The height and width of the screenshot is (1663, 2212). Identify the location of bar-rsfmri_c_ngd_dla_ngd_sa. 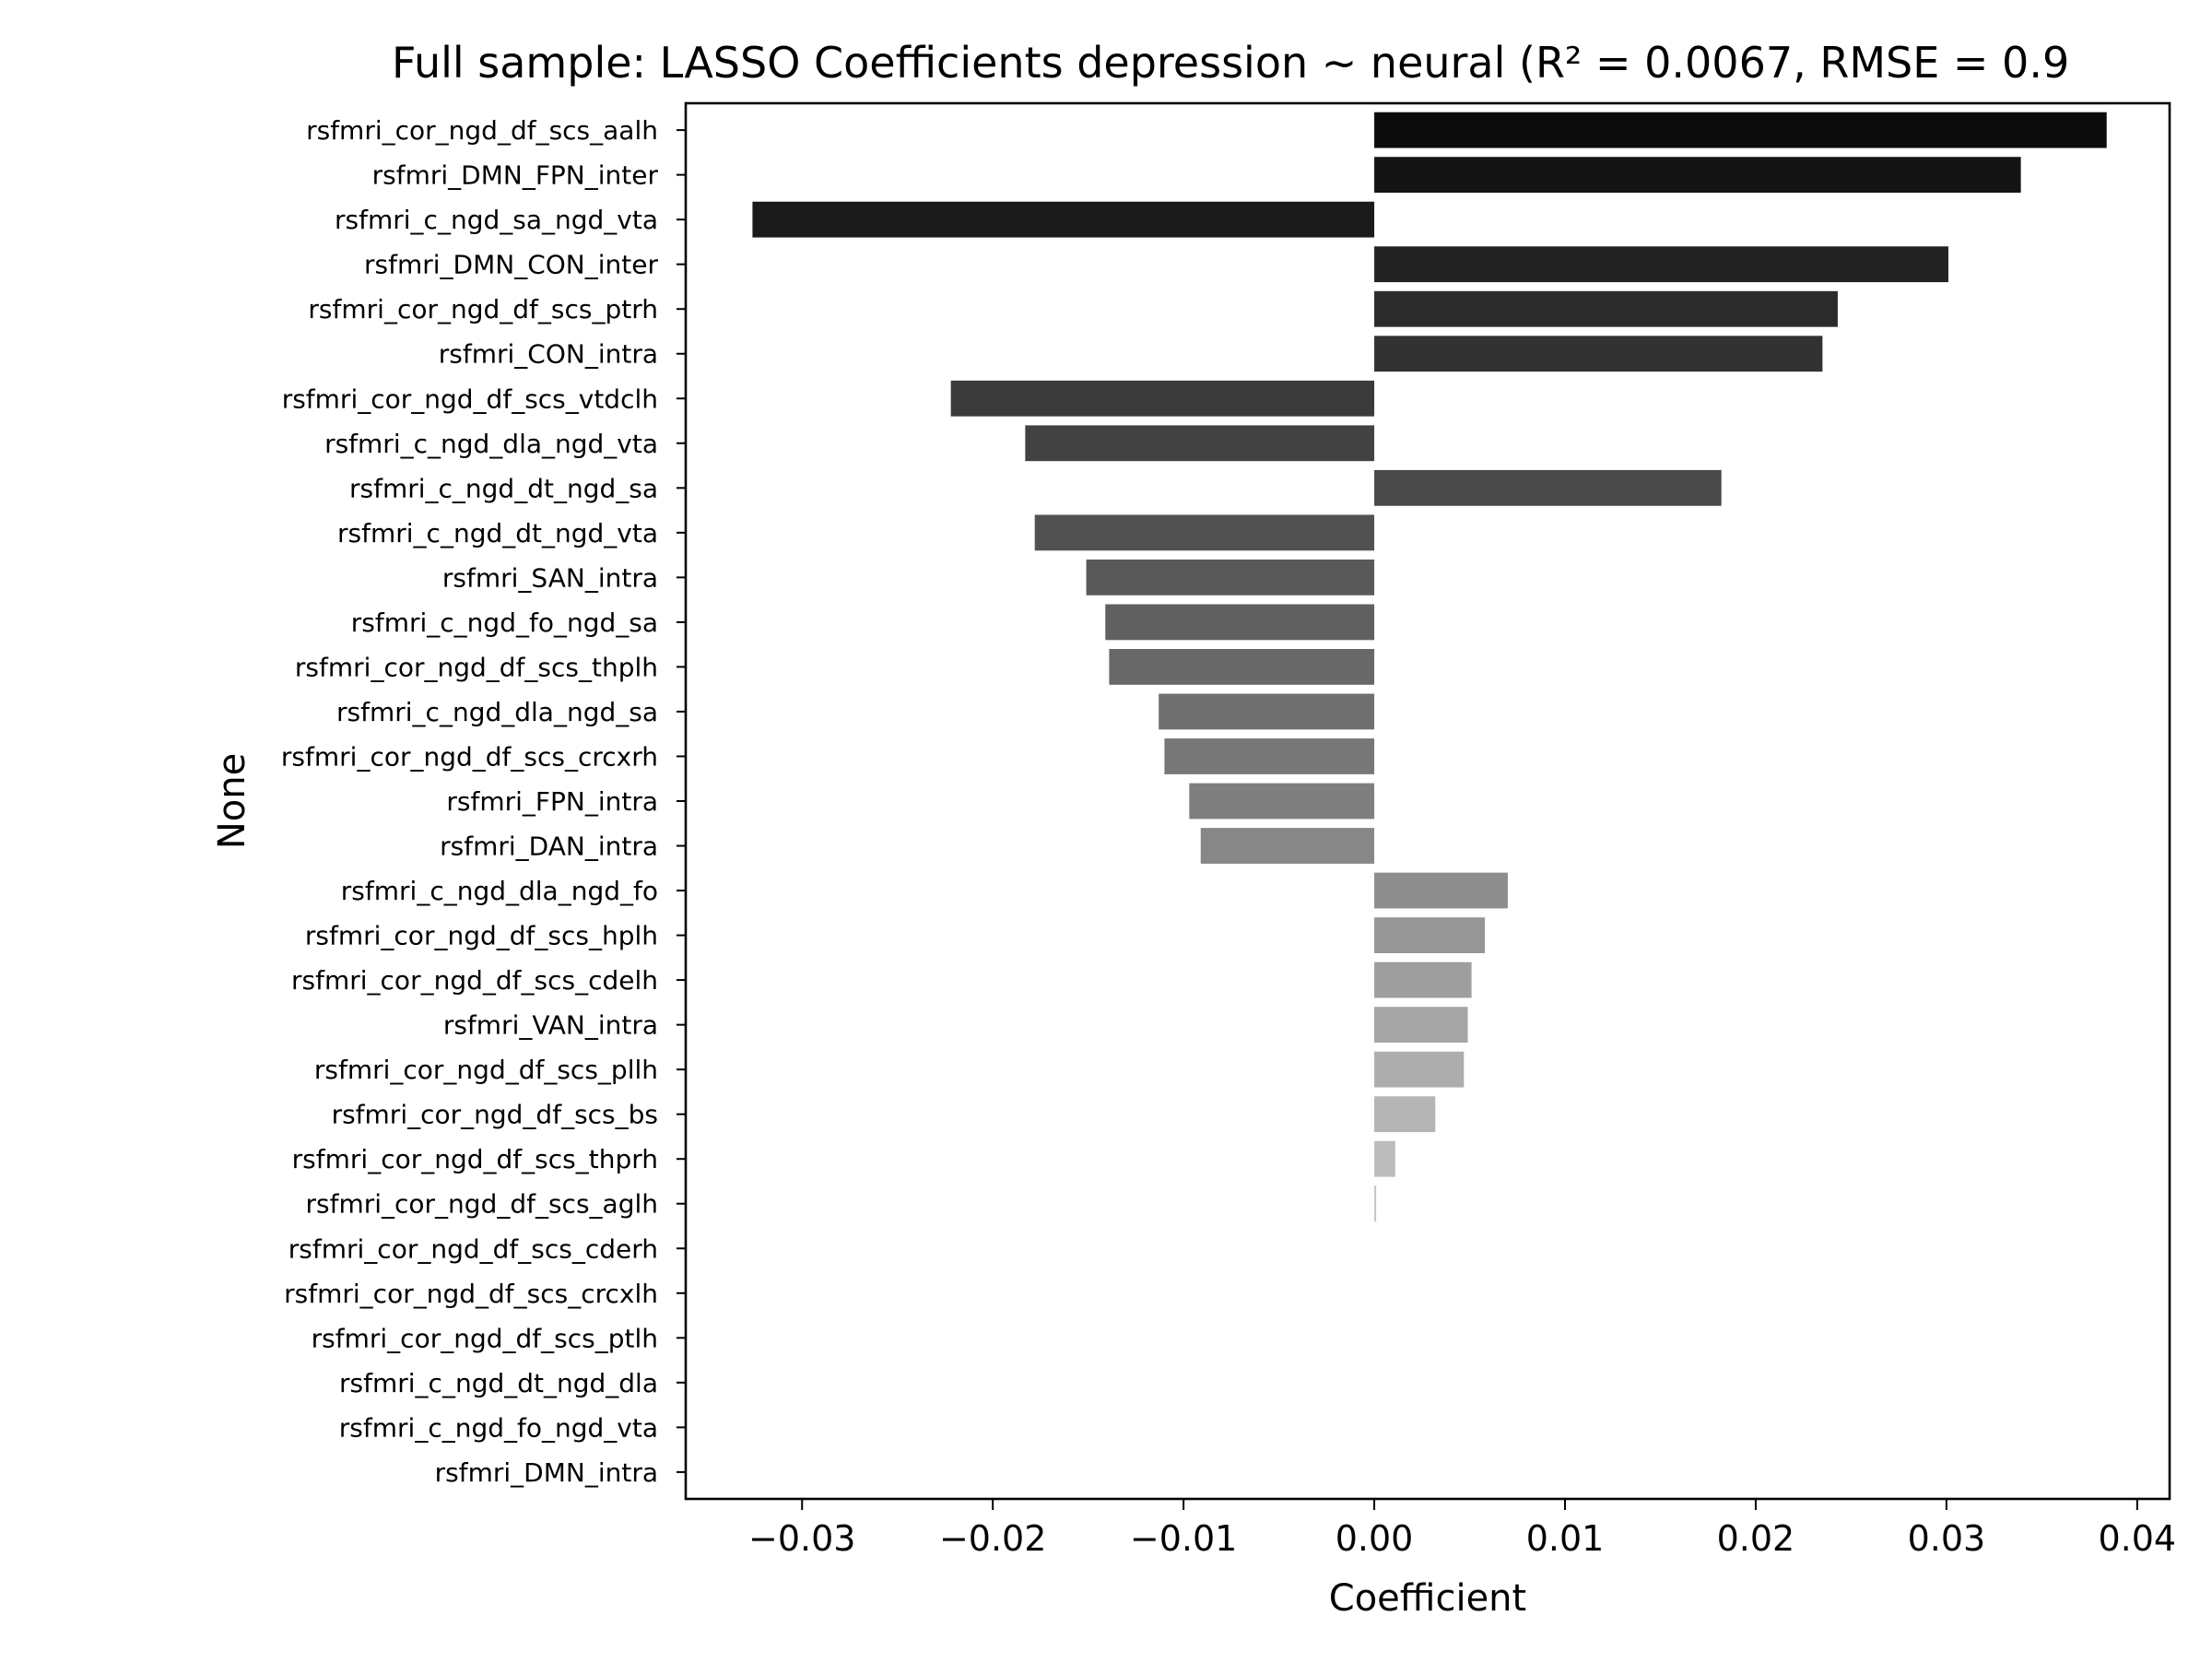
(1267, 711).